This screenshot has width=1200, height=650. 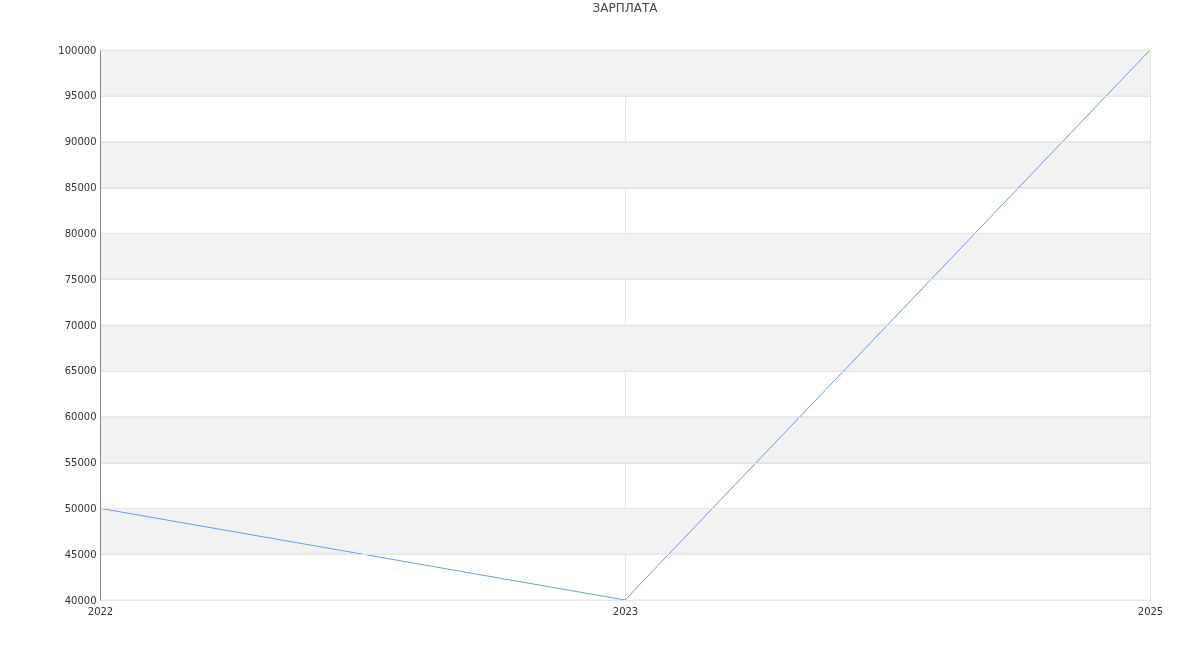 What do you see at coordinates (80, 462) in the screenshot?
I see `y-tick-label: 55000` at bounding box center [80, 462].